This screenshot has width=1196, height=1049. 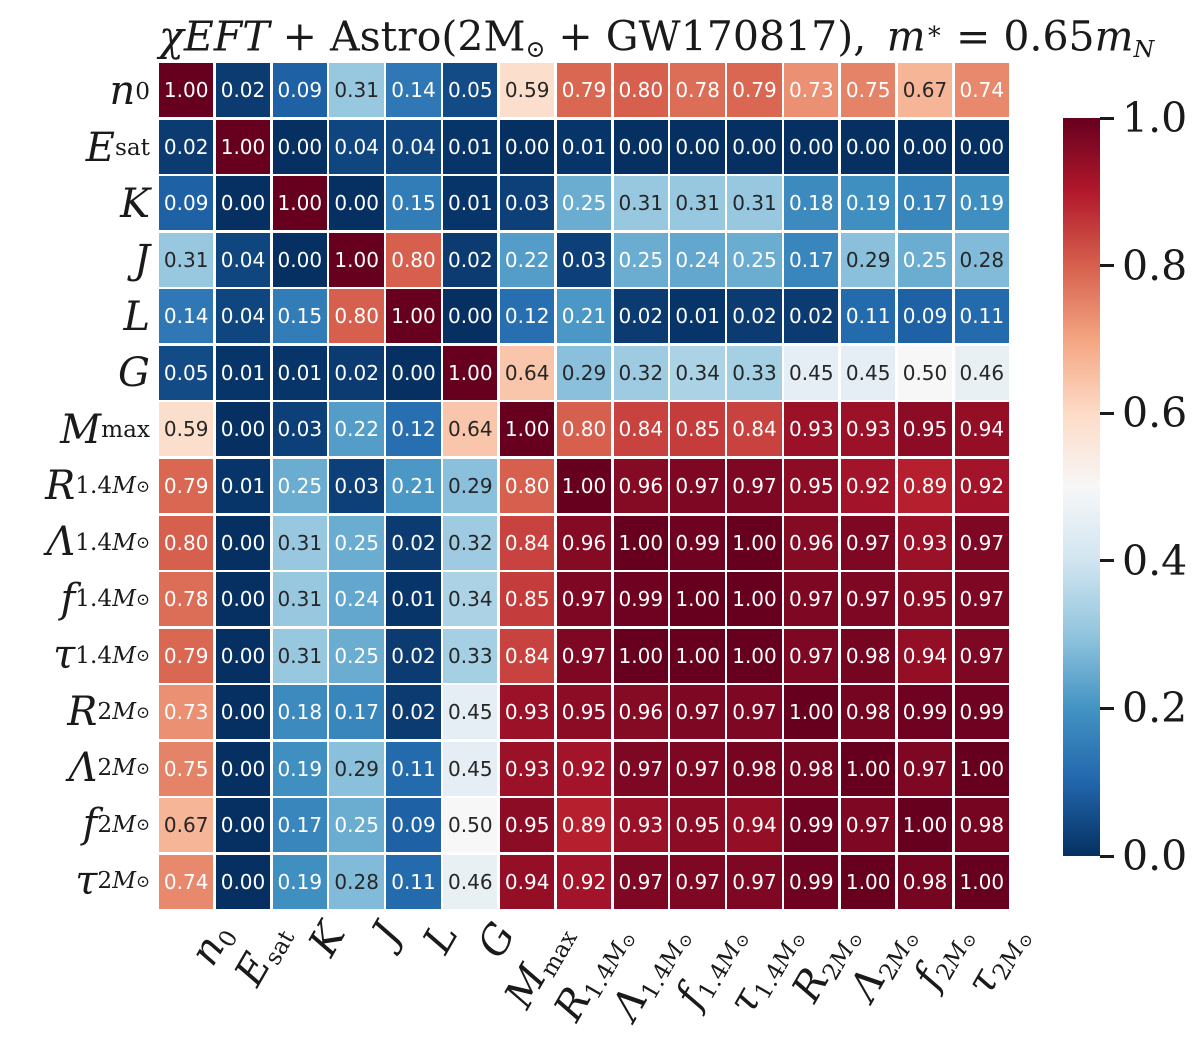 I want to click on y-axis-label: τ 1.4 M ⊙, so click(x=75, y=655).